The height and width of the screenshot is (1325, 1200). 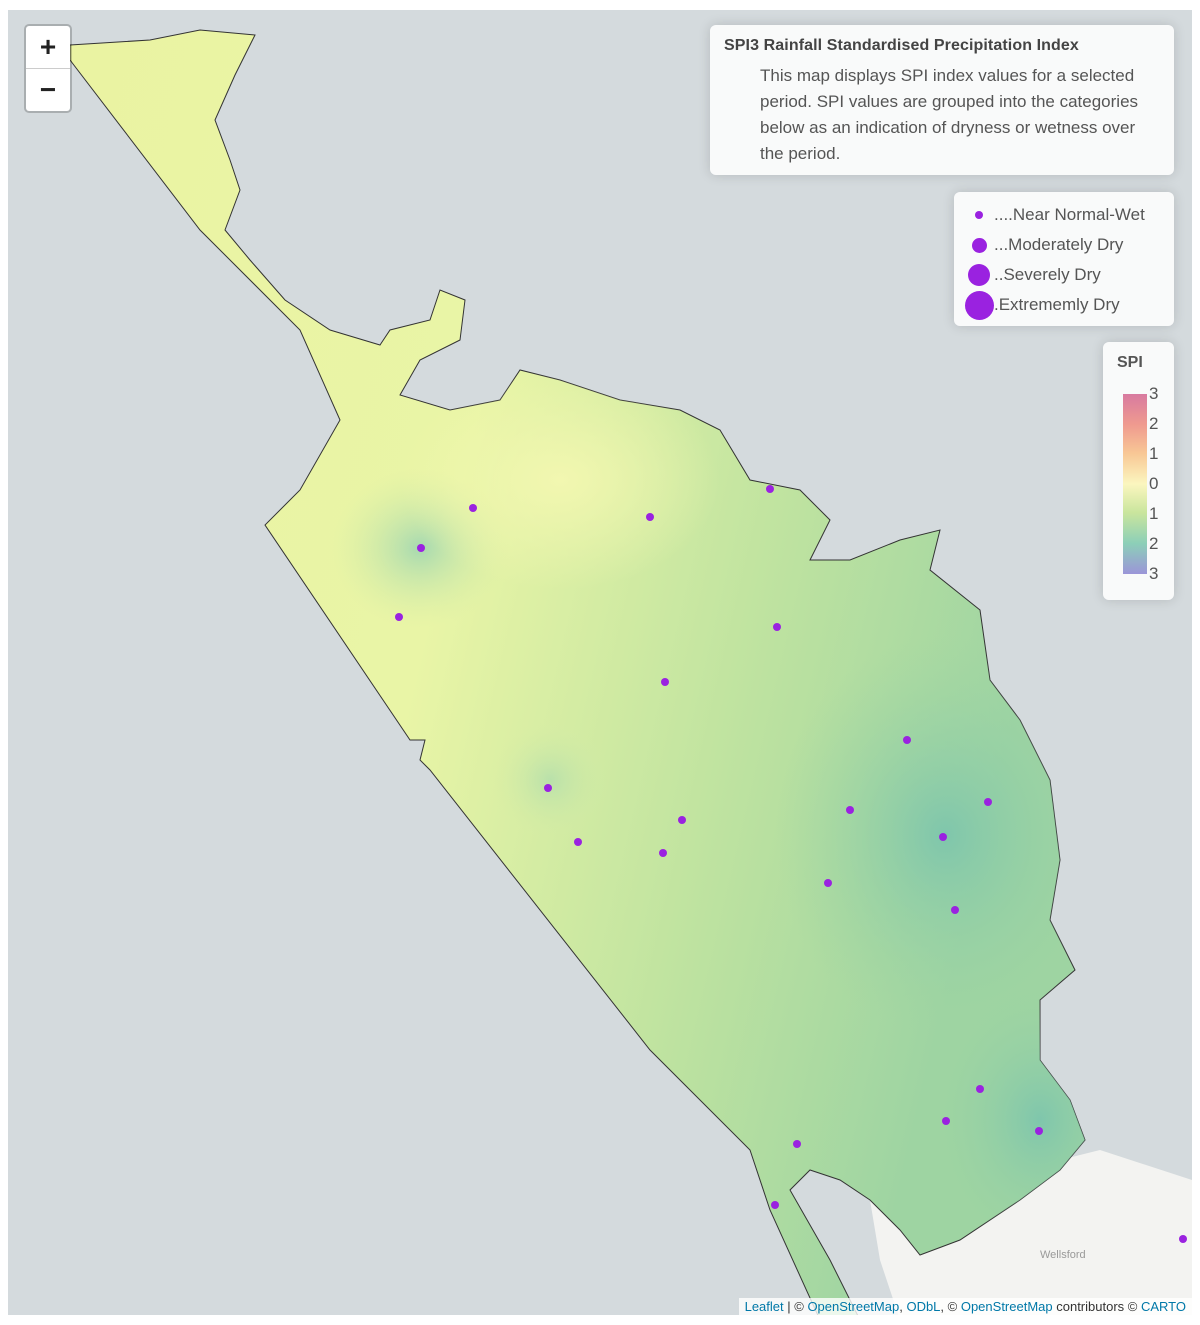 I want to click on place-label: Wellsford, so click(x=1063, y=1255).